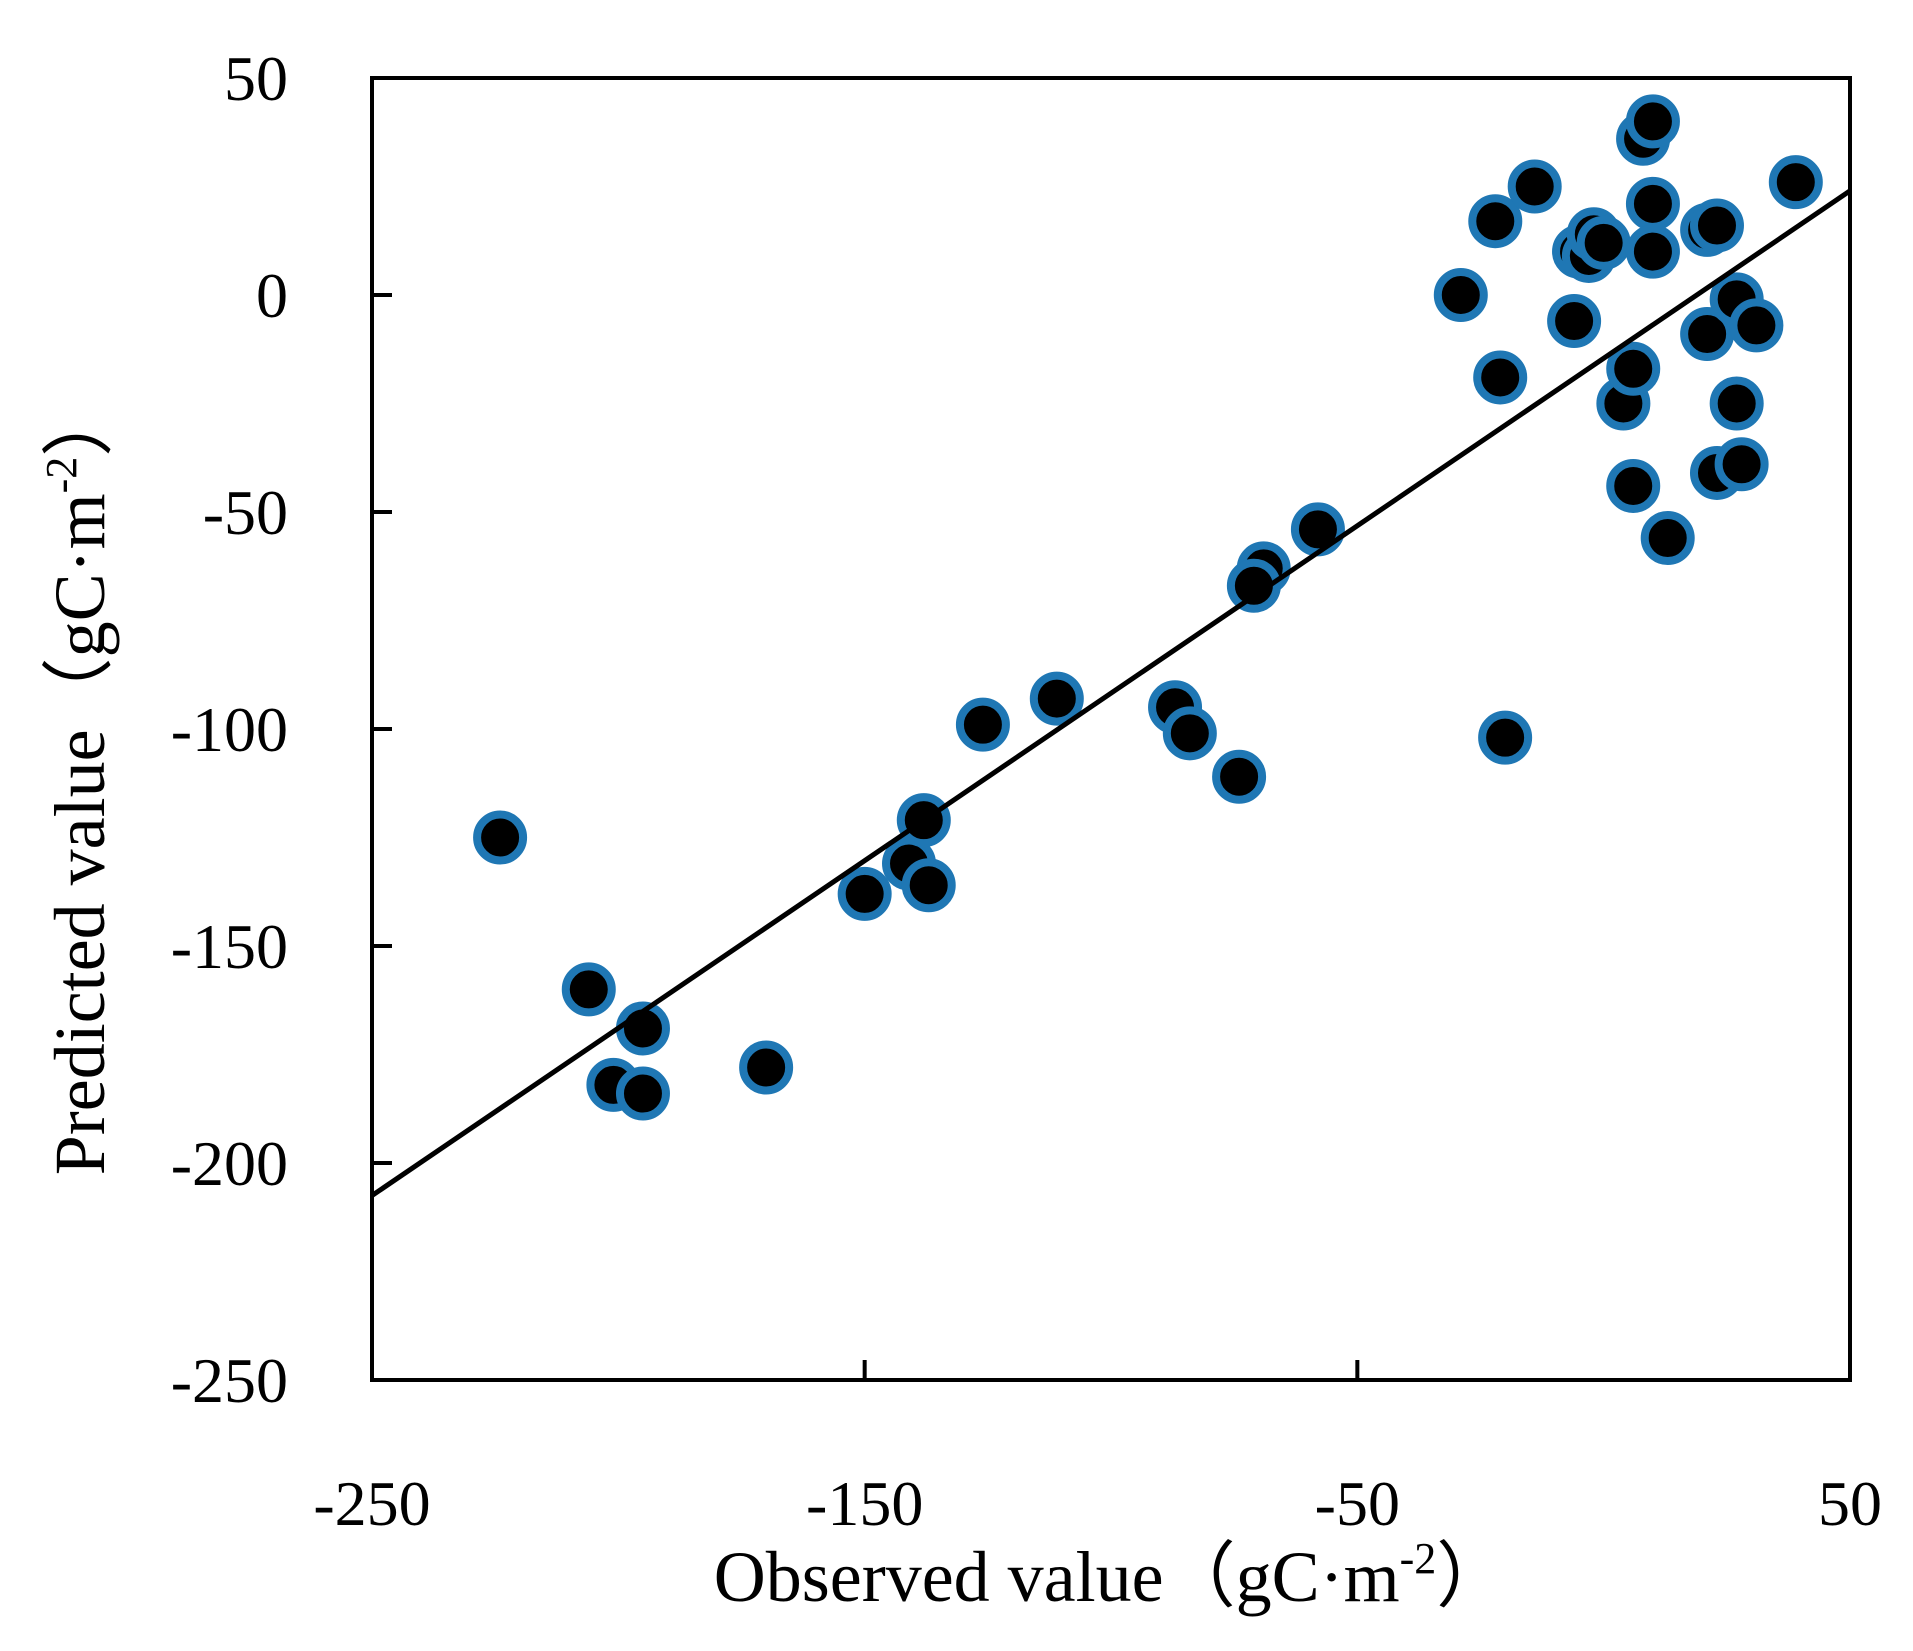  What do you see at coordinates (1111, 1575) in the screenshot?
I see `x-axis-title: Observed value（gC·m-2）` at bounding box center [1111, 1575].